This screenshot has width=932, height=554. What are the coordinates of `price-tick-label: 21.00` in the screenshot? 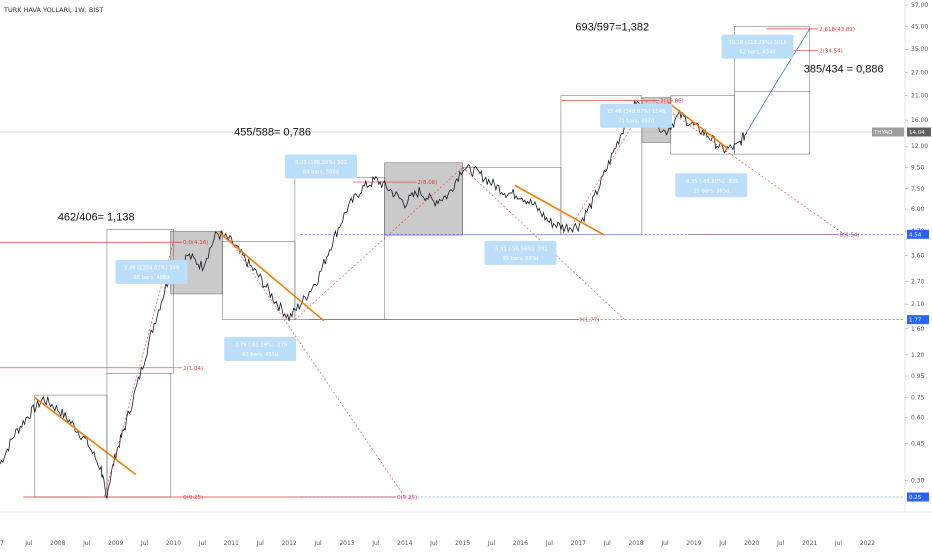 It's located at (919, 96).